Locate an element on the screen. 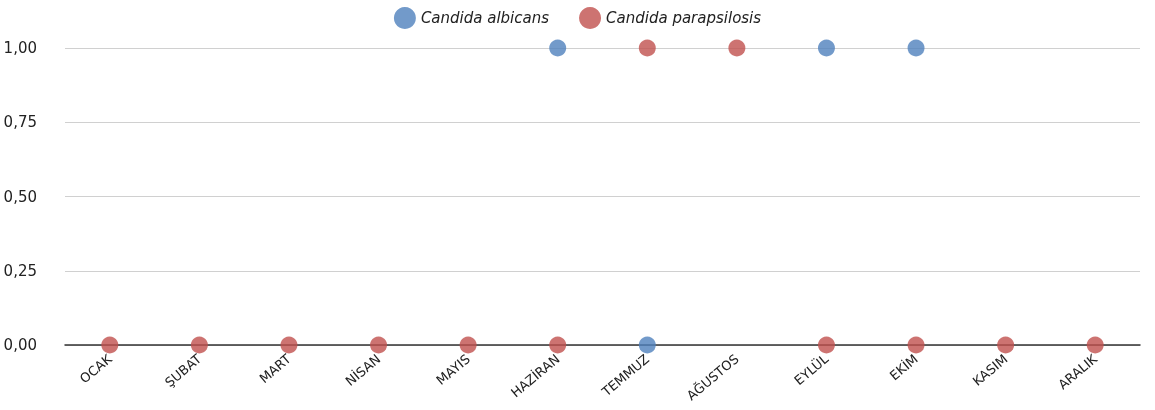  legend-label: Candida albicans is located at coordinates (485, 18).